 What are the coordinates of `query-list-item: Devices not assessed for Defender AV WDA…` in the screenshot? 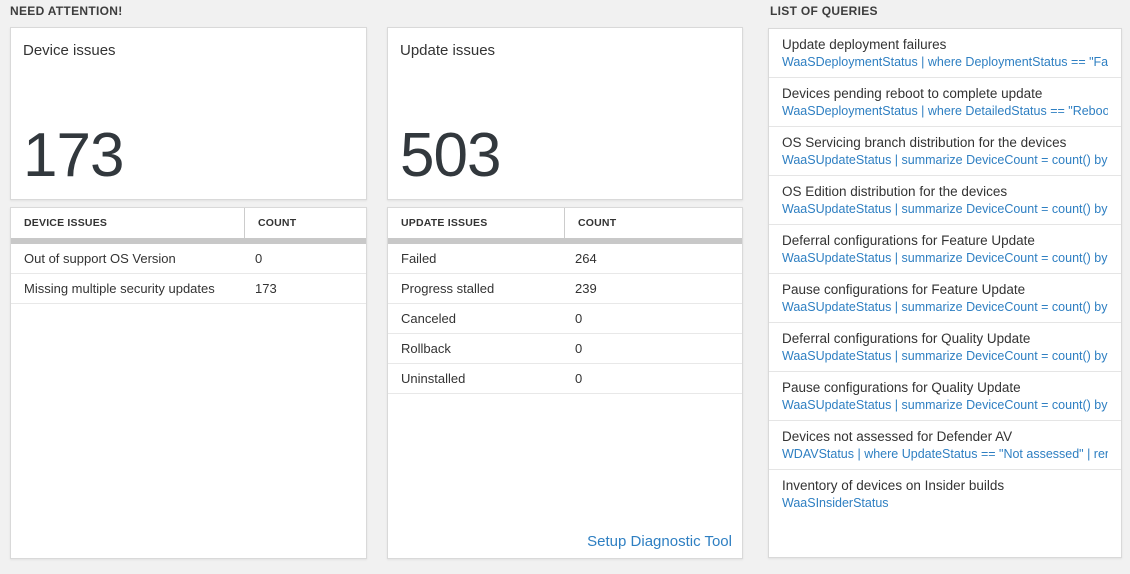 It's located at (945, 445).